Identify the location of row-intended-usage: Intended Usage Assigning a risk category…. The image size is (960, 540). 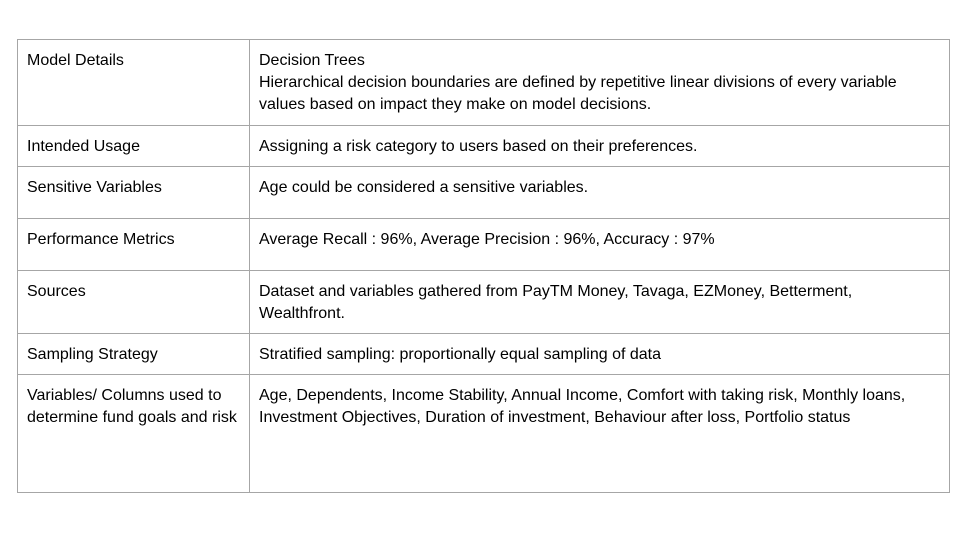
(483, 146).